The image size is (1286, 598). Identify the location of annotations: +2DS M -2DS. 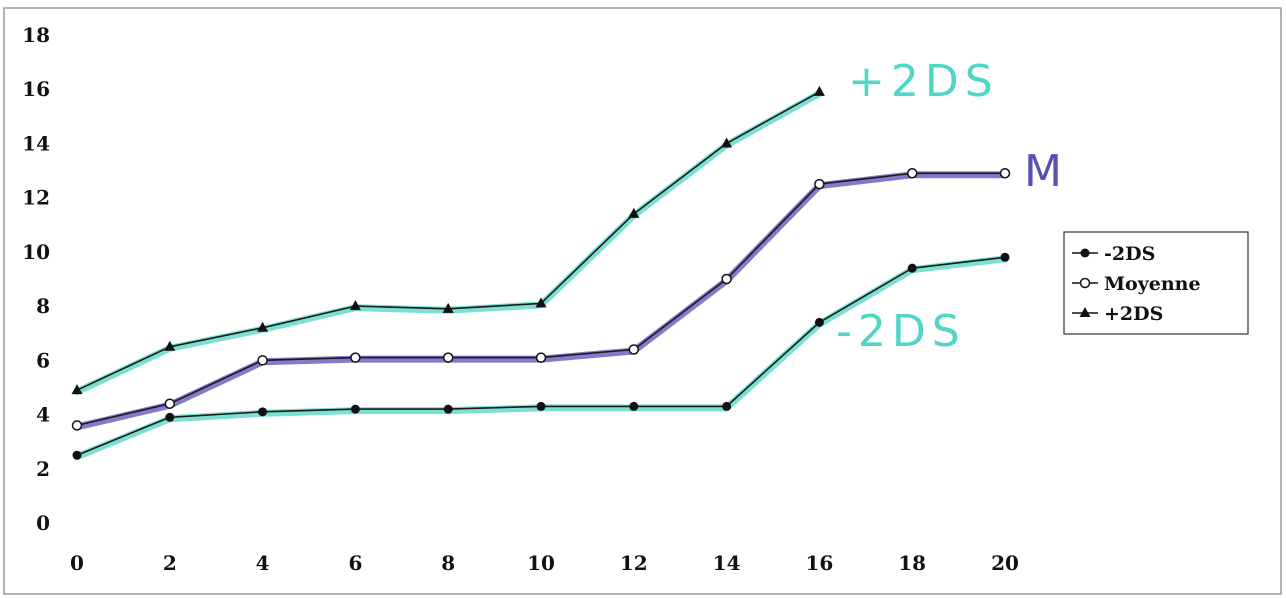
(949, 206).